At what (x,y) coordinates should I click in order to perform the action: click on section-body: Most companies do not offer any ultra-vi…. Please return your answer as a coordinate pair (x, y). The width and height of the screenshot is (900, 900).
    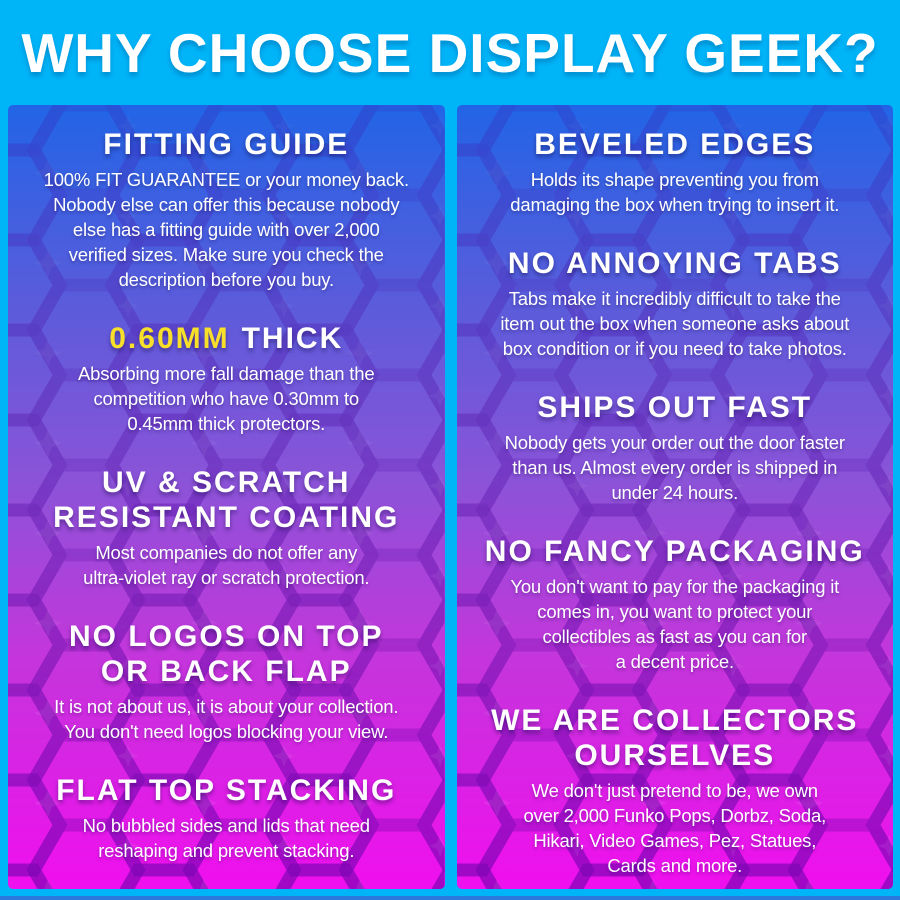
    Looking at the image, I should click on (226, 565).